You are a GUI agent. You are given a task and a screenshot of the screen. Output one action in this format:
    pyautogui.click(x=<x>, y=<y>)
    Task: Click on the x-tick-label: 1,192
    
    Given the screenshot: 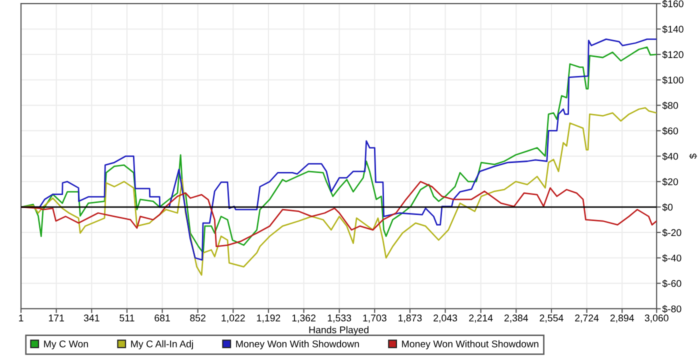 What is the action you would take?
    pyautogui.click(x=268, y=318)
    